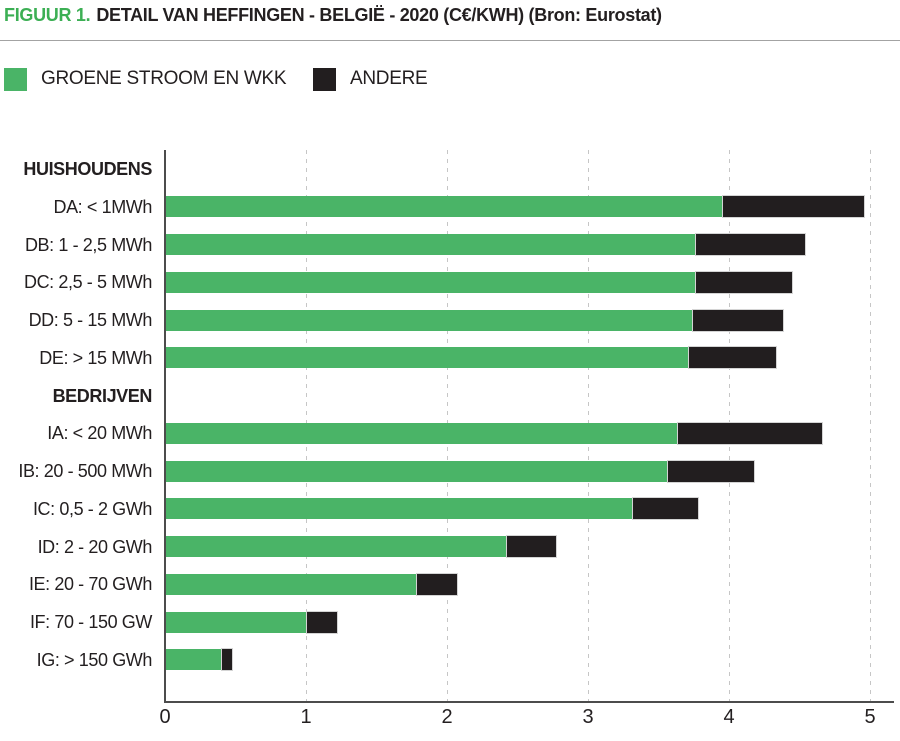 The height and width of the screenshot is (741, 900). Describe the element at coordinates (95, 546) in the screenshot. I see `category-label: ID: 2 - 20 GWh` at that location.